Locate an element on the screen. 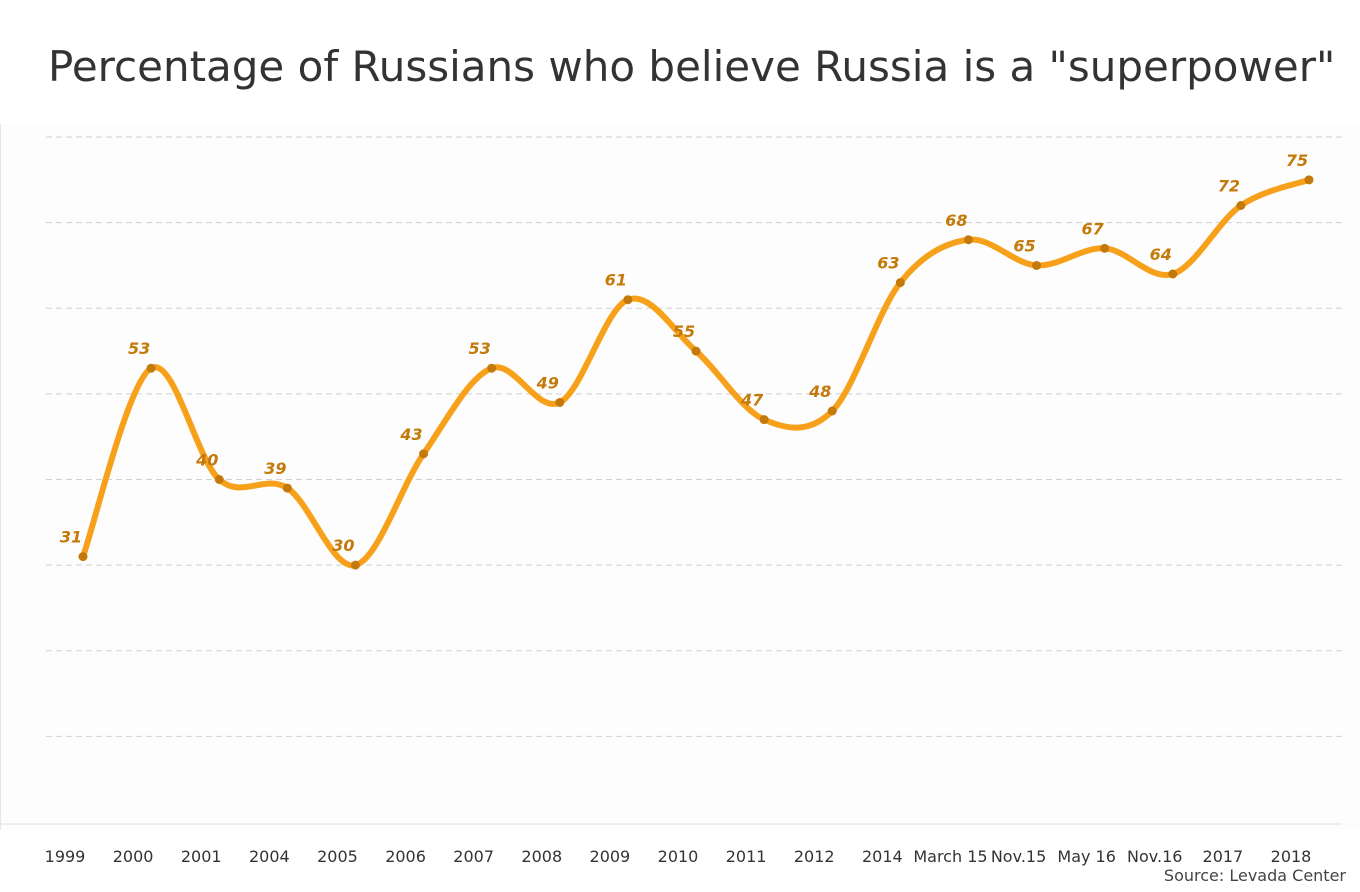 This screenshot has height=892, width=1360. x-tick-label: 2000 is located at coordinates (133, 856).